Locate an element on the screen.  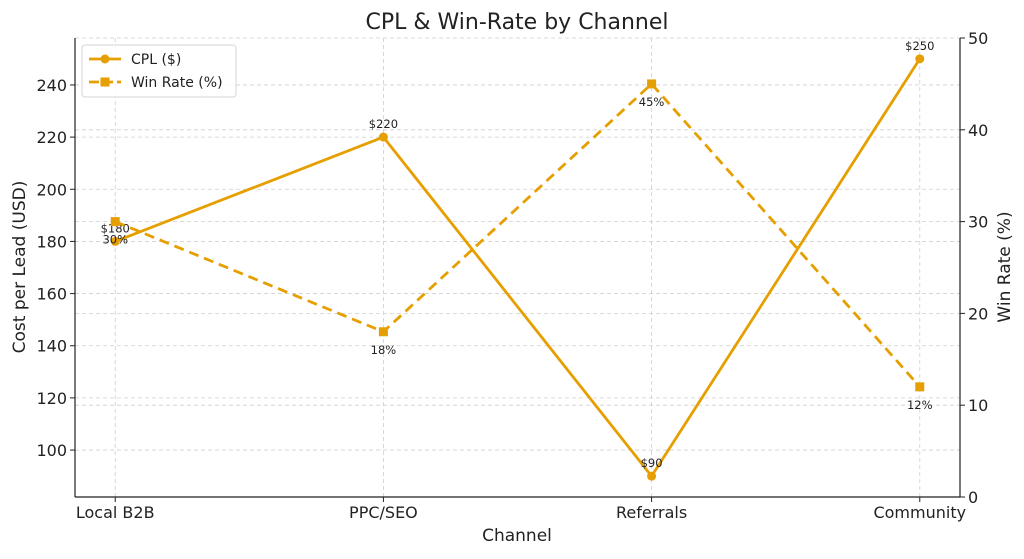
y2-tick-label: 30 is located at coordinates (978, 222).